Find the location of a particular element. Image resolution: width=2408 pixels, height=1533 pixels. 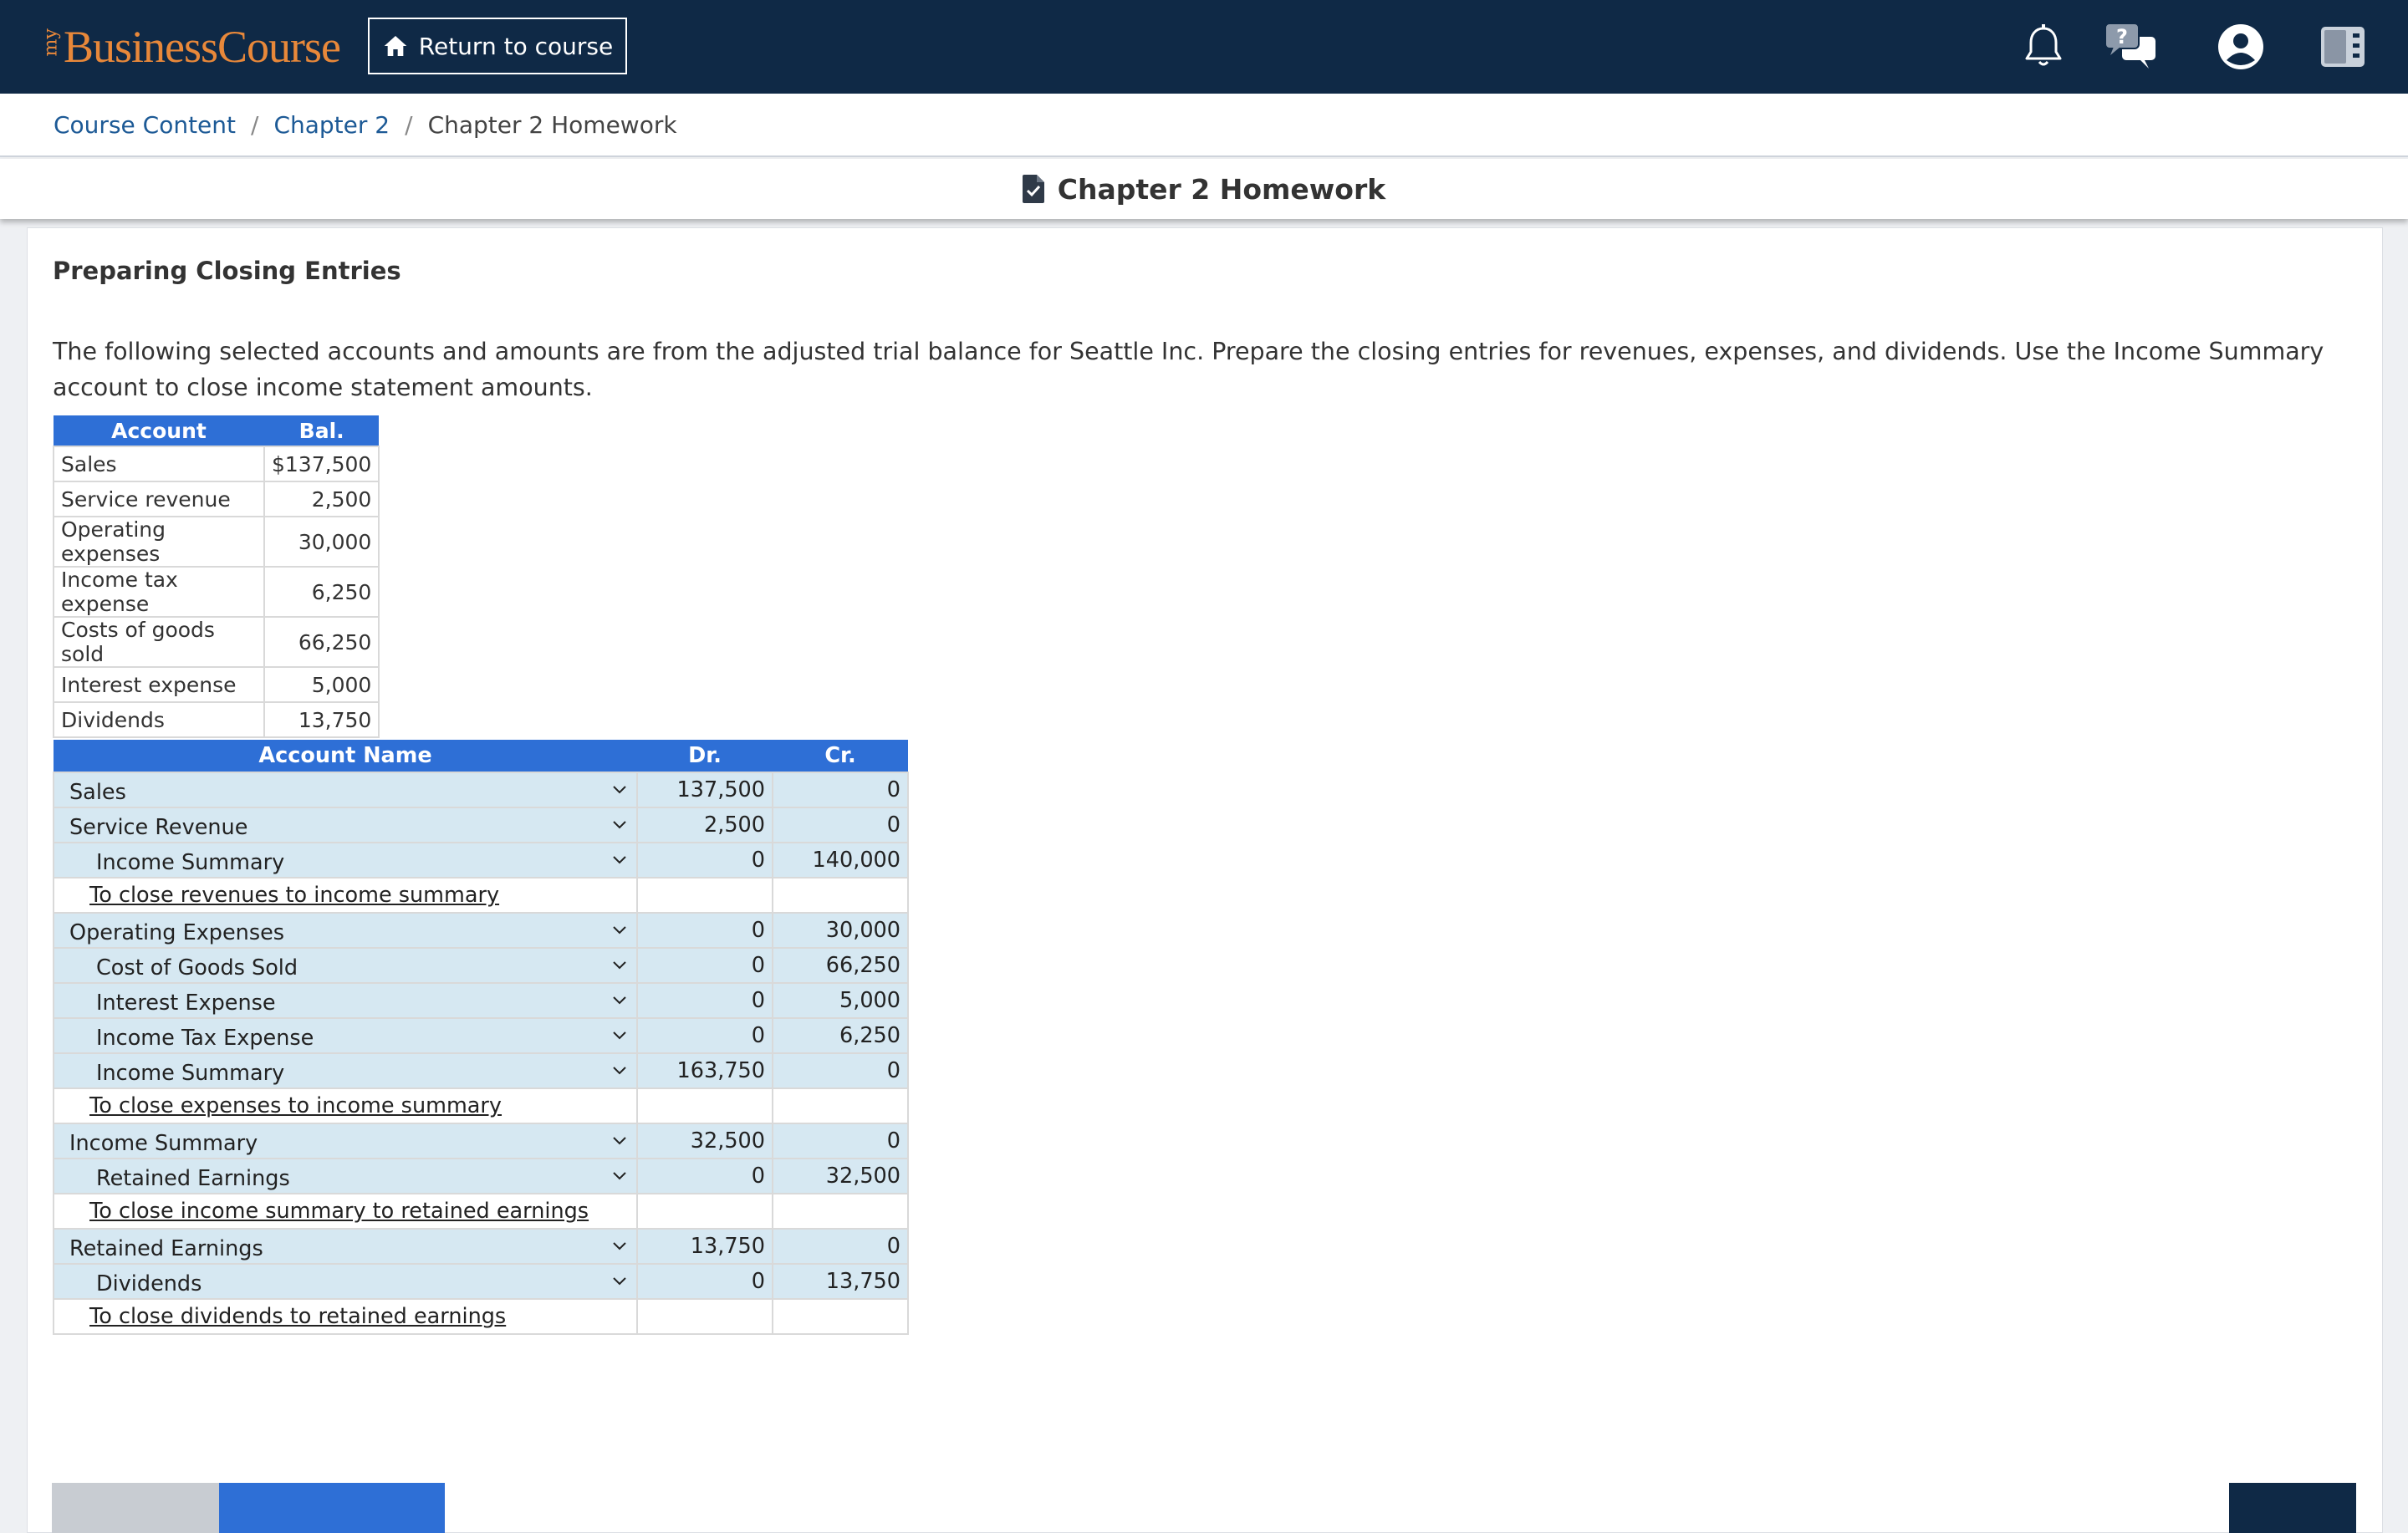

chat-help-button: ? is located at coordinates (2128, 47).